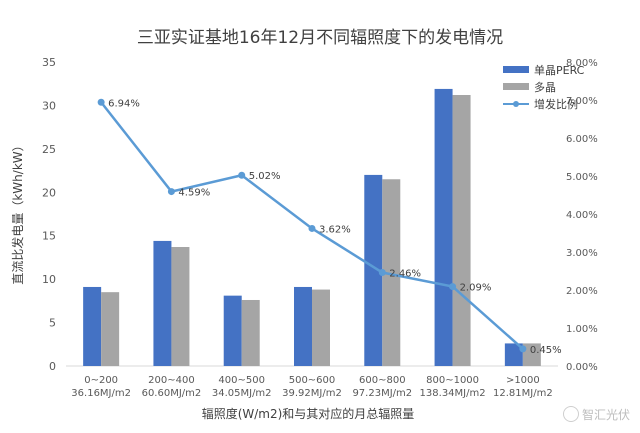 This screenshot has width=640, height=433. What do you see at coordinates (312, 380) in the screenshot?
I see `x-tick-label: 500~600` at bounding box center [312, 380].